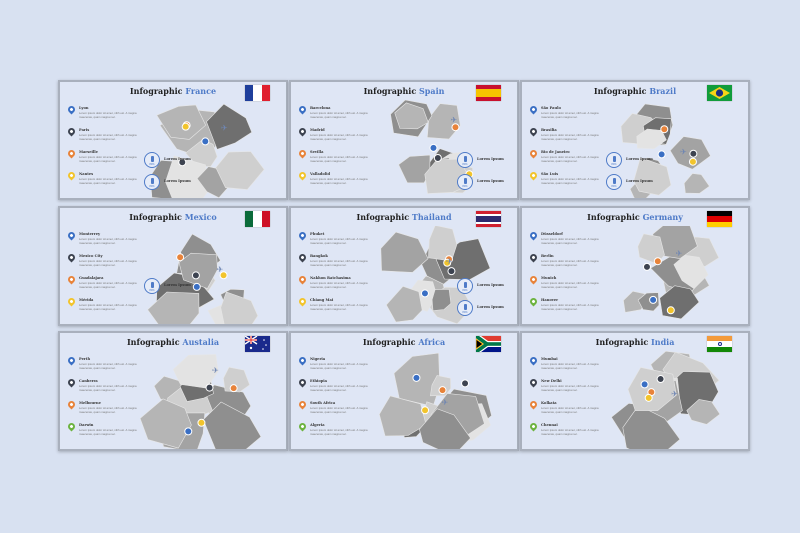 The height and width of the screenshot is (533, 800). I want to click on city-name: Mérida, so click(86, 300).